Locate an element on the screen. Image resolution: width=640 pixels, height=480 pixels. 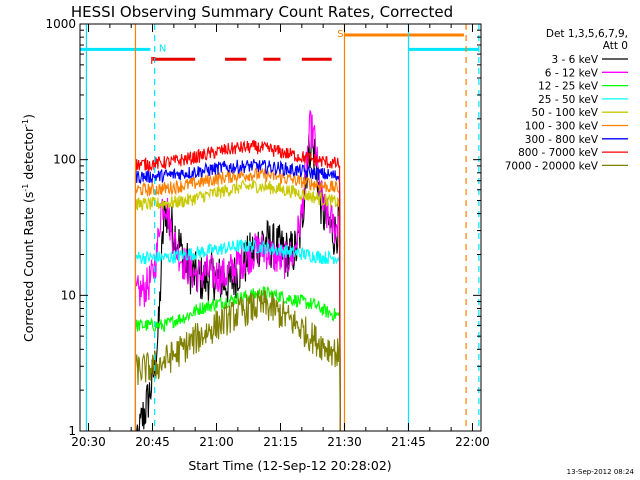
x-tick-label: 20:30 is located at coordinates (88, 442).